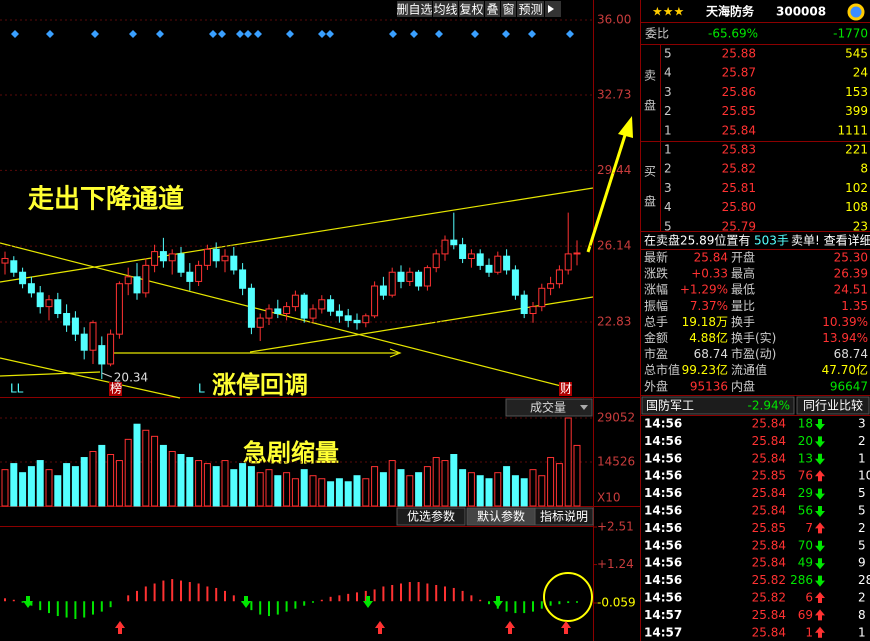 The width and height of the screenshot is (870, 641). I want to click on compare-button: 同行业比较, so click(833, 405).